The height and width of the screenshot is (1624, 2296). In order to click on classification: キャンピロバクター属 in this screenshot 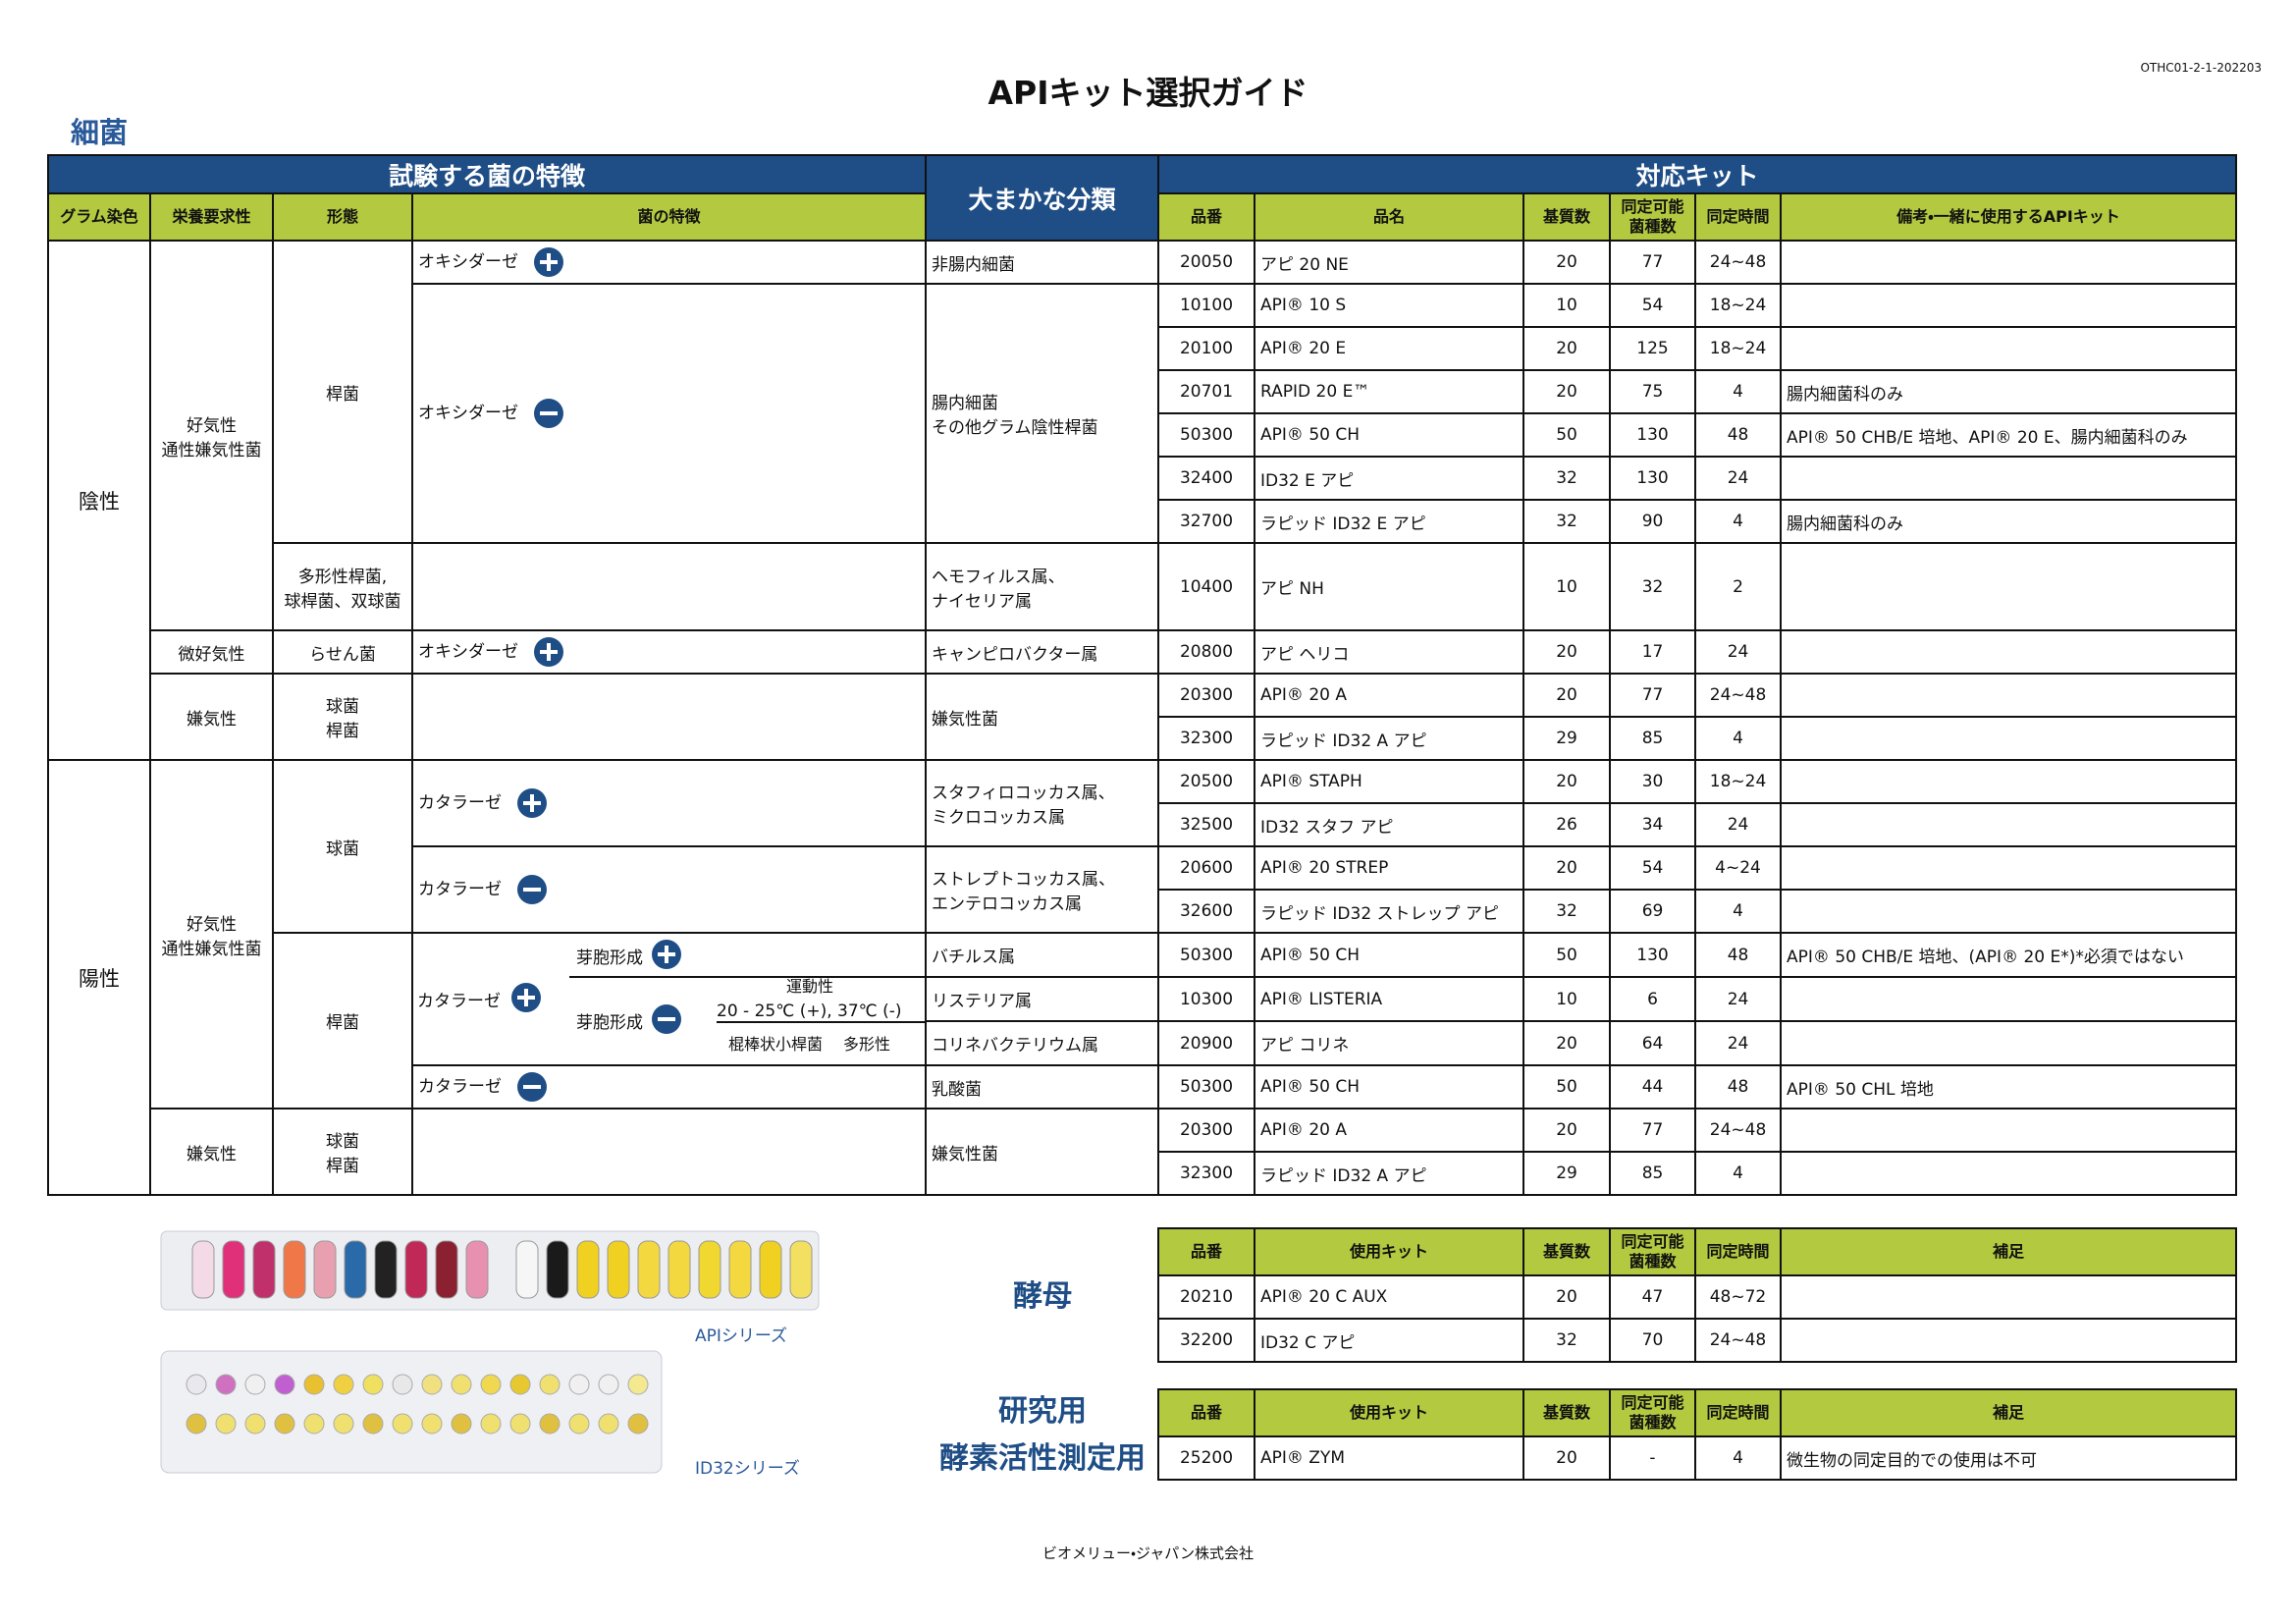, I will do `click(1043, 652)`.